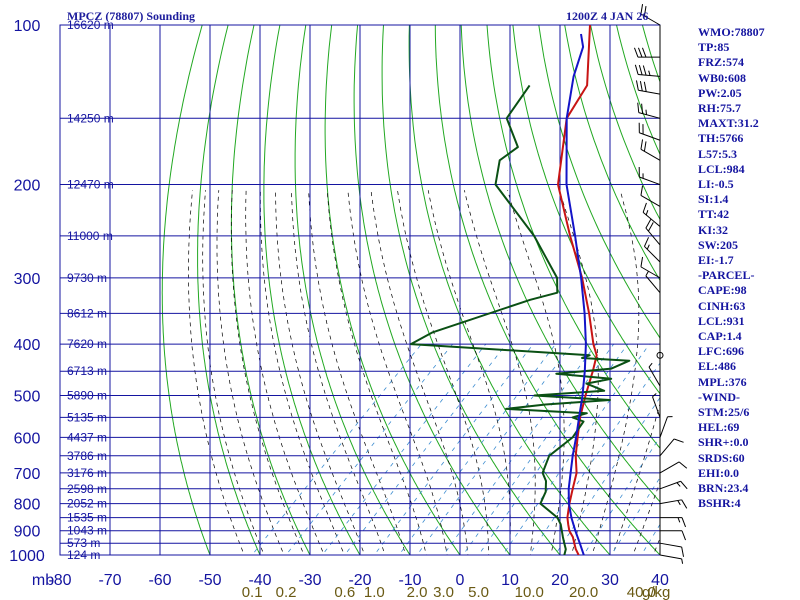 The height and width of the screenshot is (600, 800). I want to click on index-item: EHI:0.0, so click(719, 472).